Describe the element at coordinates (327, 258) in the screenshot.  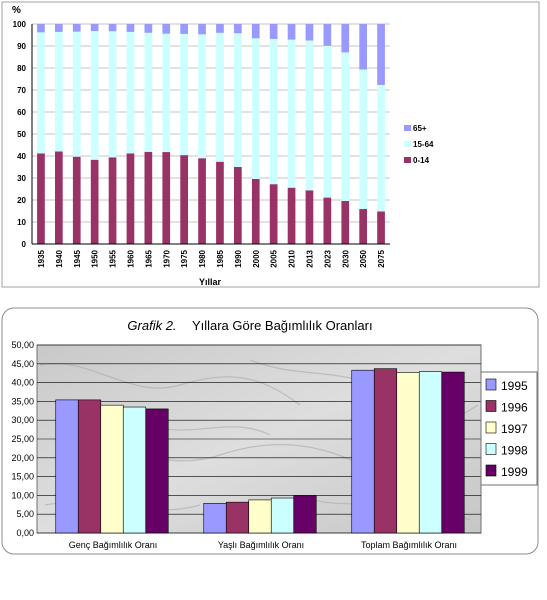
I see `chart1-x-tick-label: 2023` at that location.